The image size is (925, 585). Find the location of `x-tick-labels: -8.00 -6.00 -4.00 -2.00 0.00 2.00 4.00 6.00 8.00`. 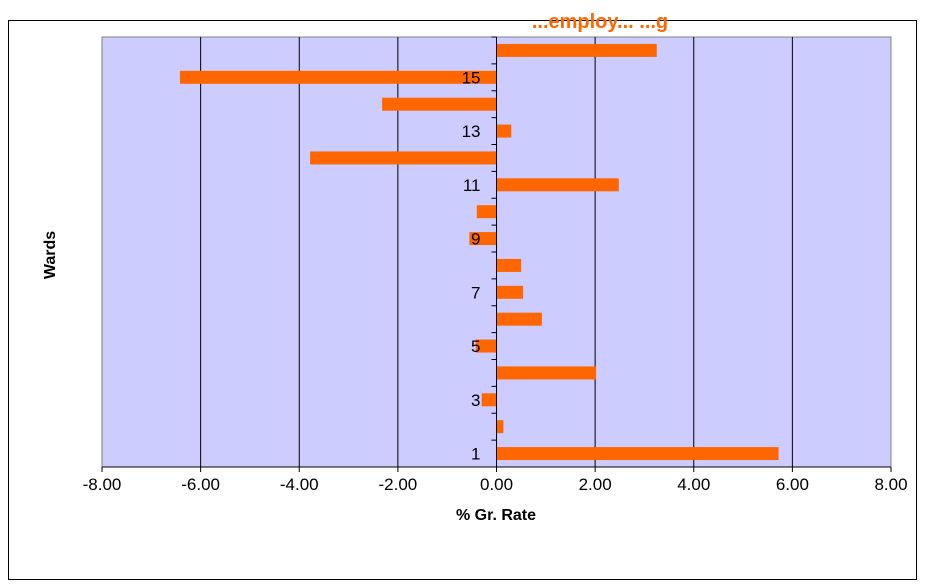

x-tick-labels: -8.00 -6.00 -4.00 -2.00 0.00 2.00 4.00 6.00 8.00 is located at coordinates (495, 484).